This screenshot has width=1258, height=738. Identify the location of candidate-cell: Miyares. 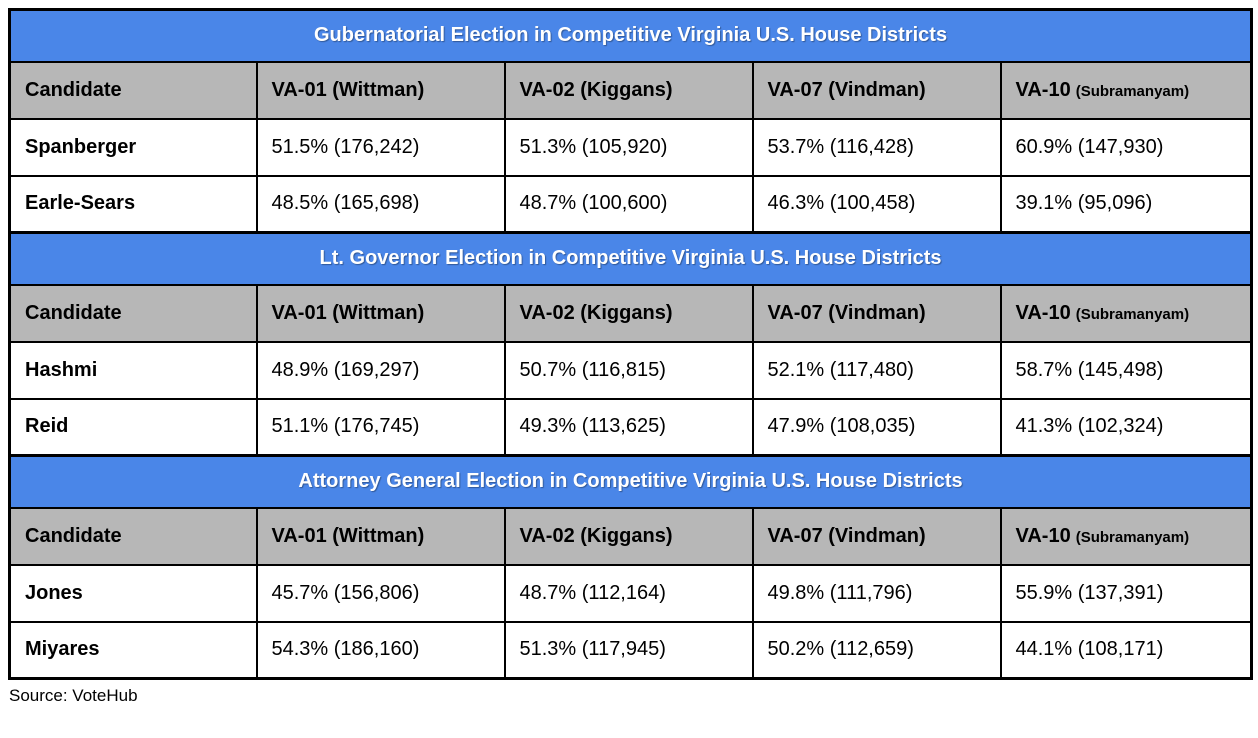
(133, 650).